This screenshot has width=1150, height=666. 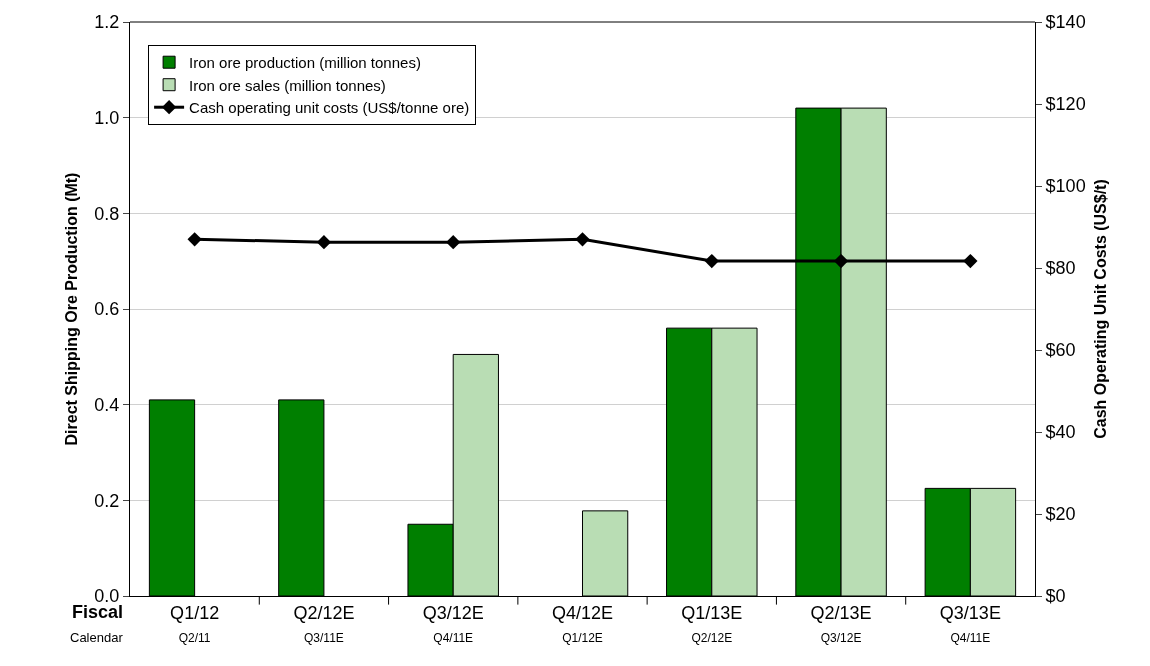 I want to click on y-tick-label: 0.2, so click(x=107, y=500).